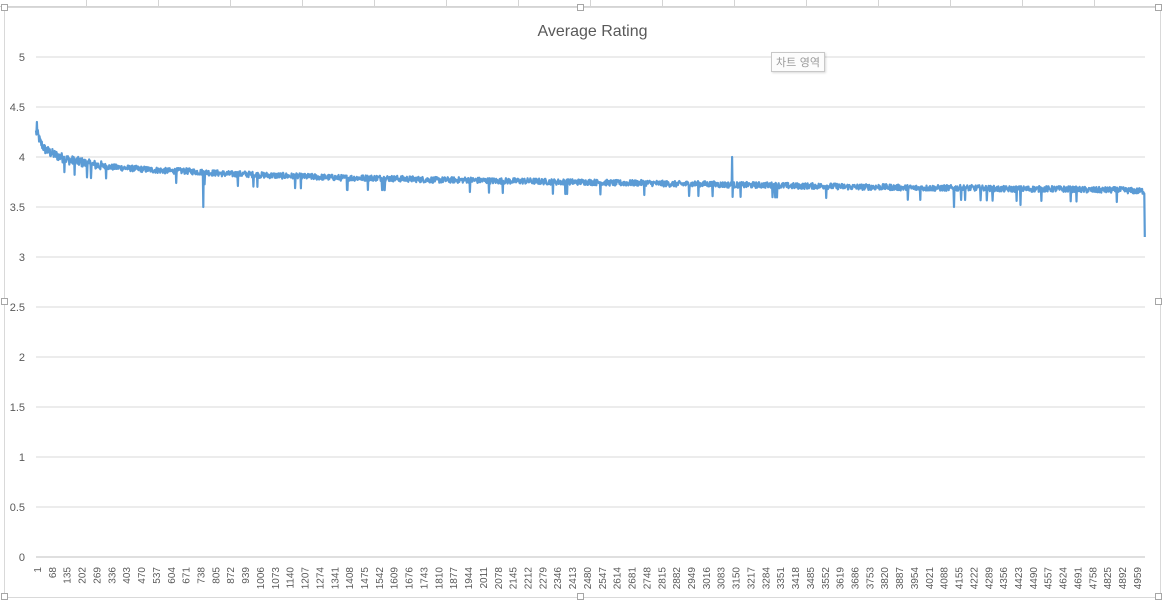 The width and height of the screenshot is (1162, 602). What do you see at coordinates (380, 578) in the screenshot?
I see `x-tick-label: 1542` at bounding box center [380, 578].